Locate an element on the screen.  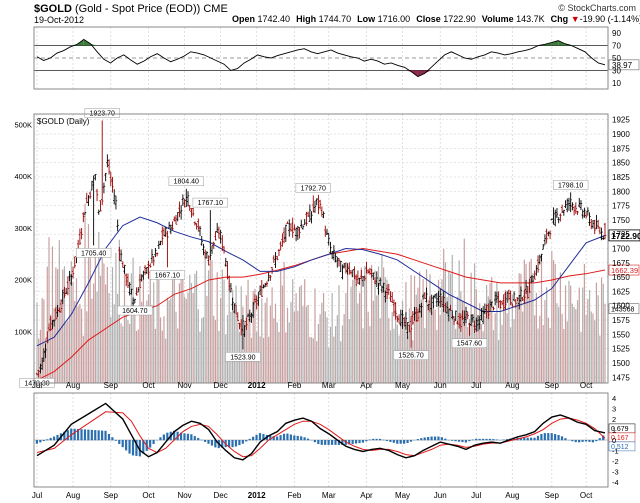
x-tick-label: May is located at coordinates (402, 385).